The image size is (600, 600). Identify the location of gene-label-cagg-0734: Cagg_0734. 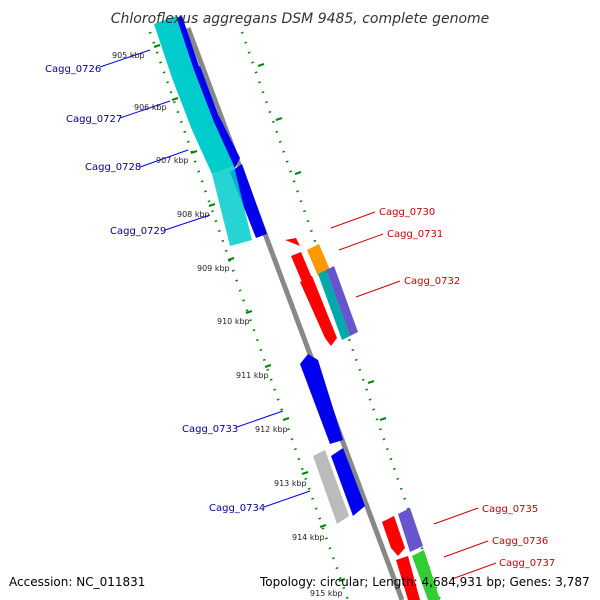
(237, 508).